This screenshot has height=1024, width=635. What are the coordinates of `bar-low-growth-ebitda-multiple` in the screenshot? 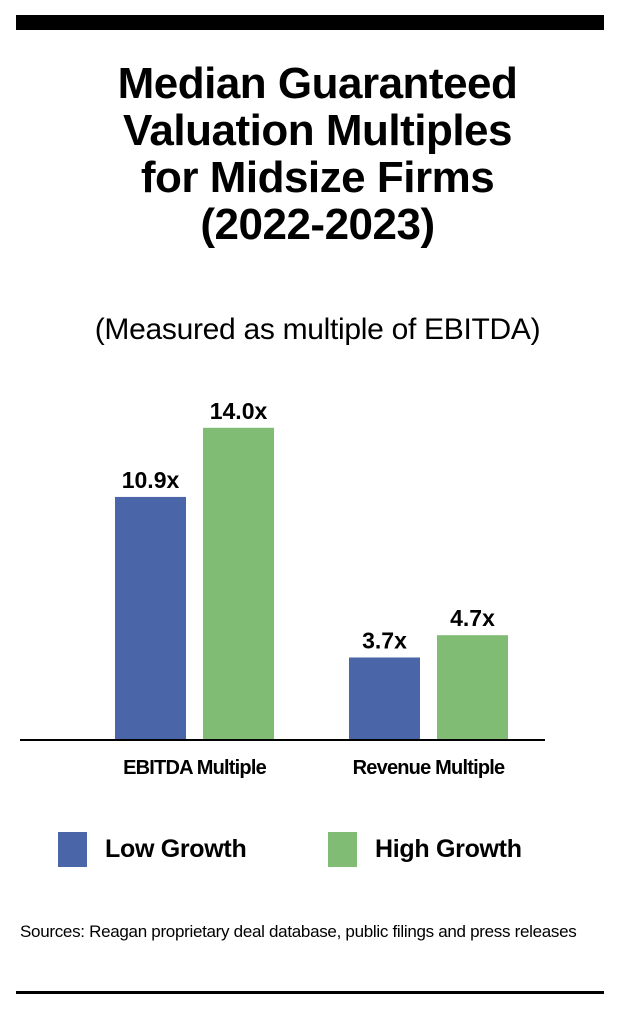 It's located at (150, 618).